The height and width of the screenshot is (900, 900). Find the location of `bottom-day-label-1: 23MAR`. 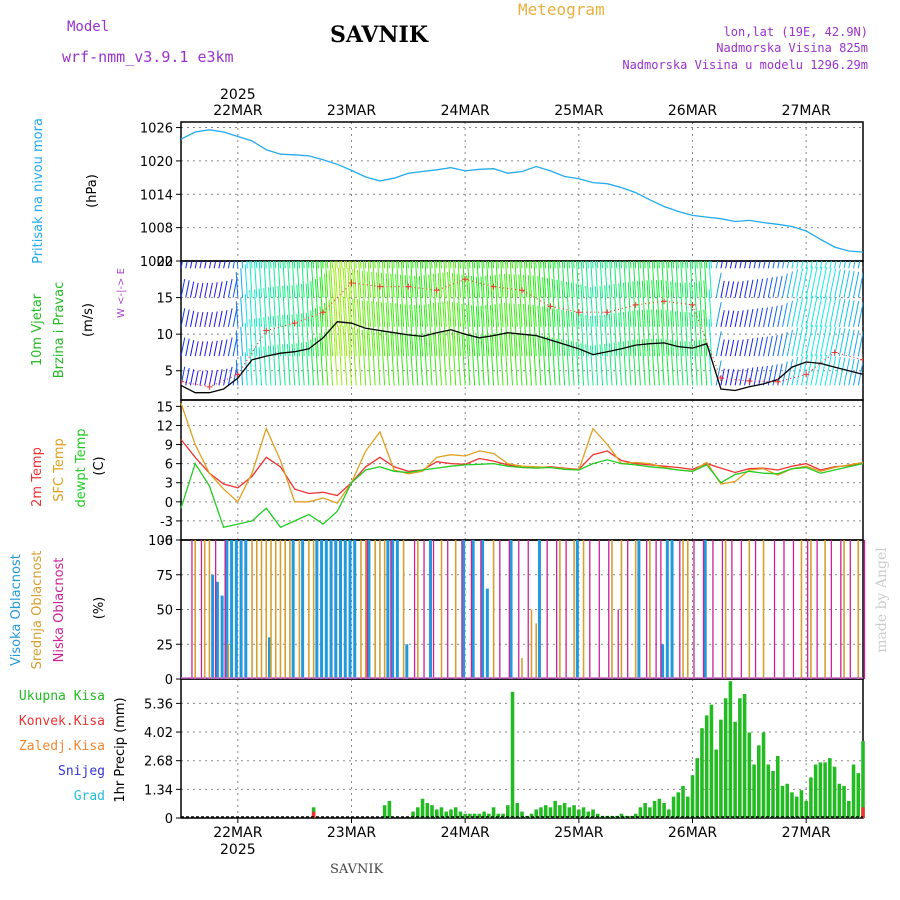

bottom-day-label-1: 23MAR is located at coordinates (351, 833).